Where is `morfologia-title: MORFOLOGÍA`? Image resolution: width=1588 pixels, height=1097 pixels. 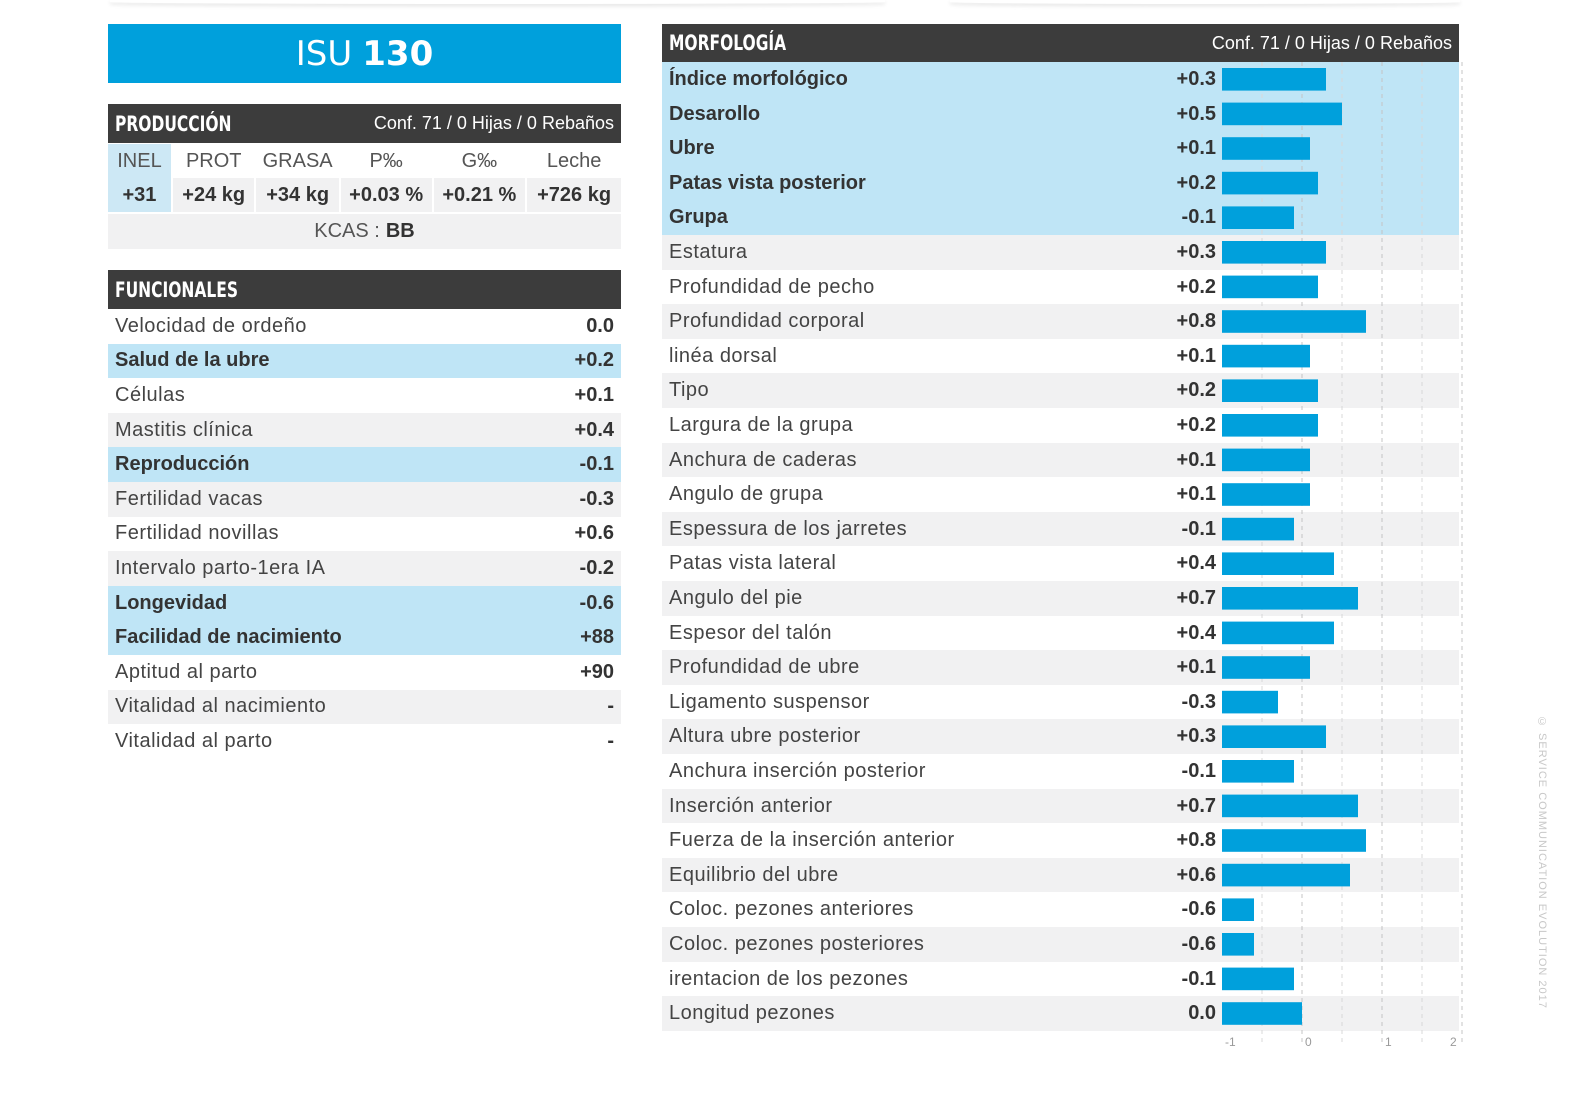
morfologia-title: MORFOLOGÍA is located at coordinates (728, 43).